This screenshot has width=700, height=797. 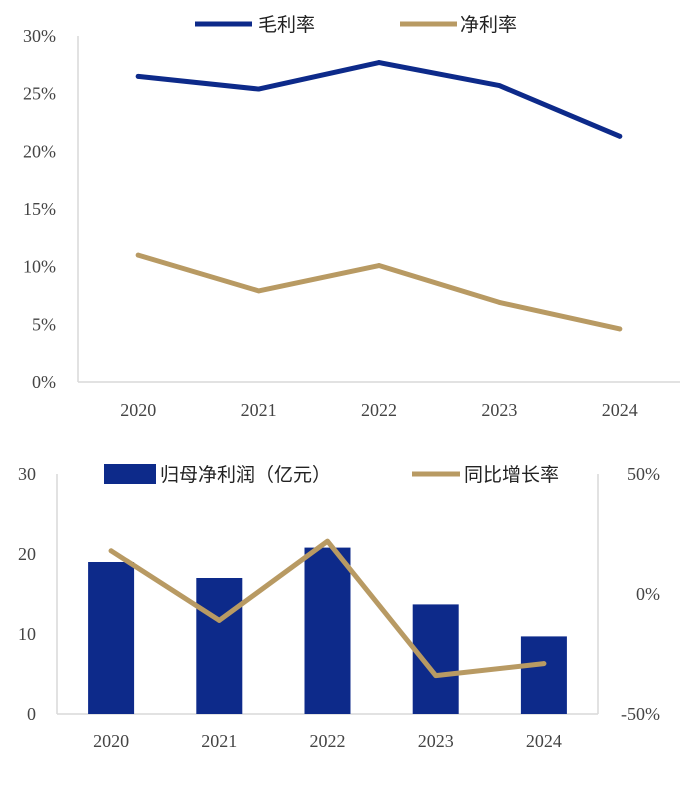 What do you see at coordinates (286, 25) in the screenshot?
I see `legend-label-gross-margin: 毛利率` at bounding box center [286, 25].